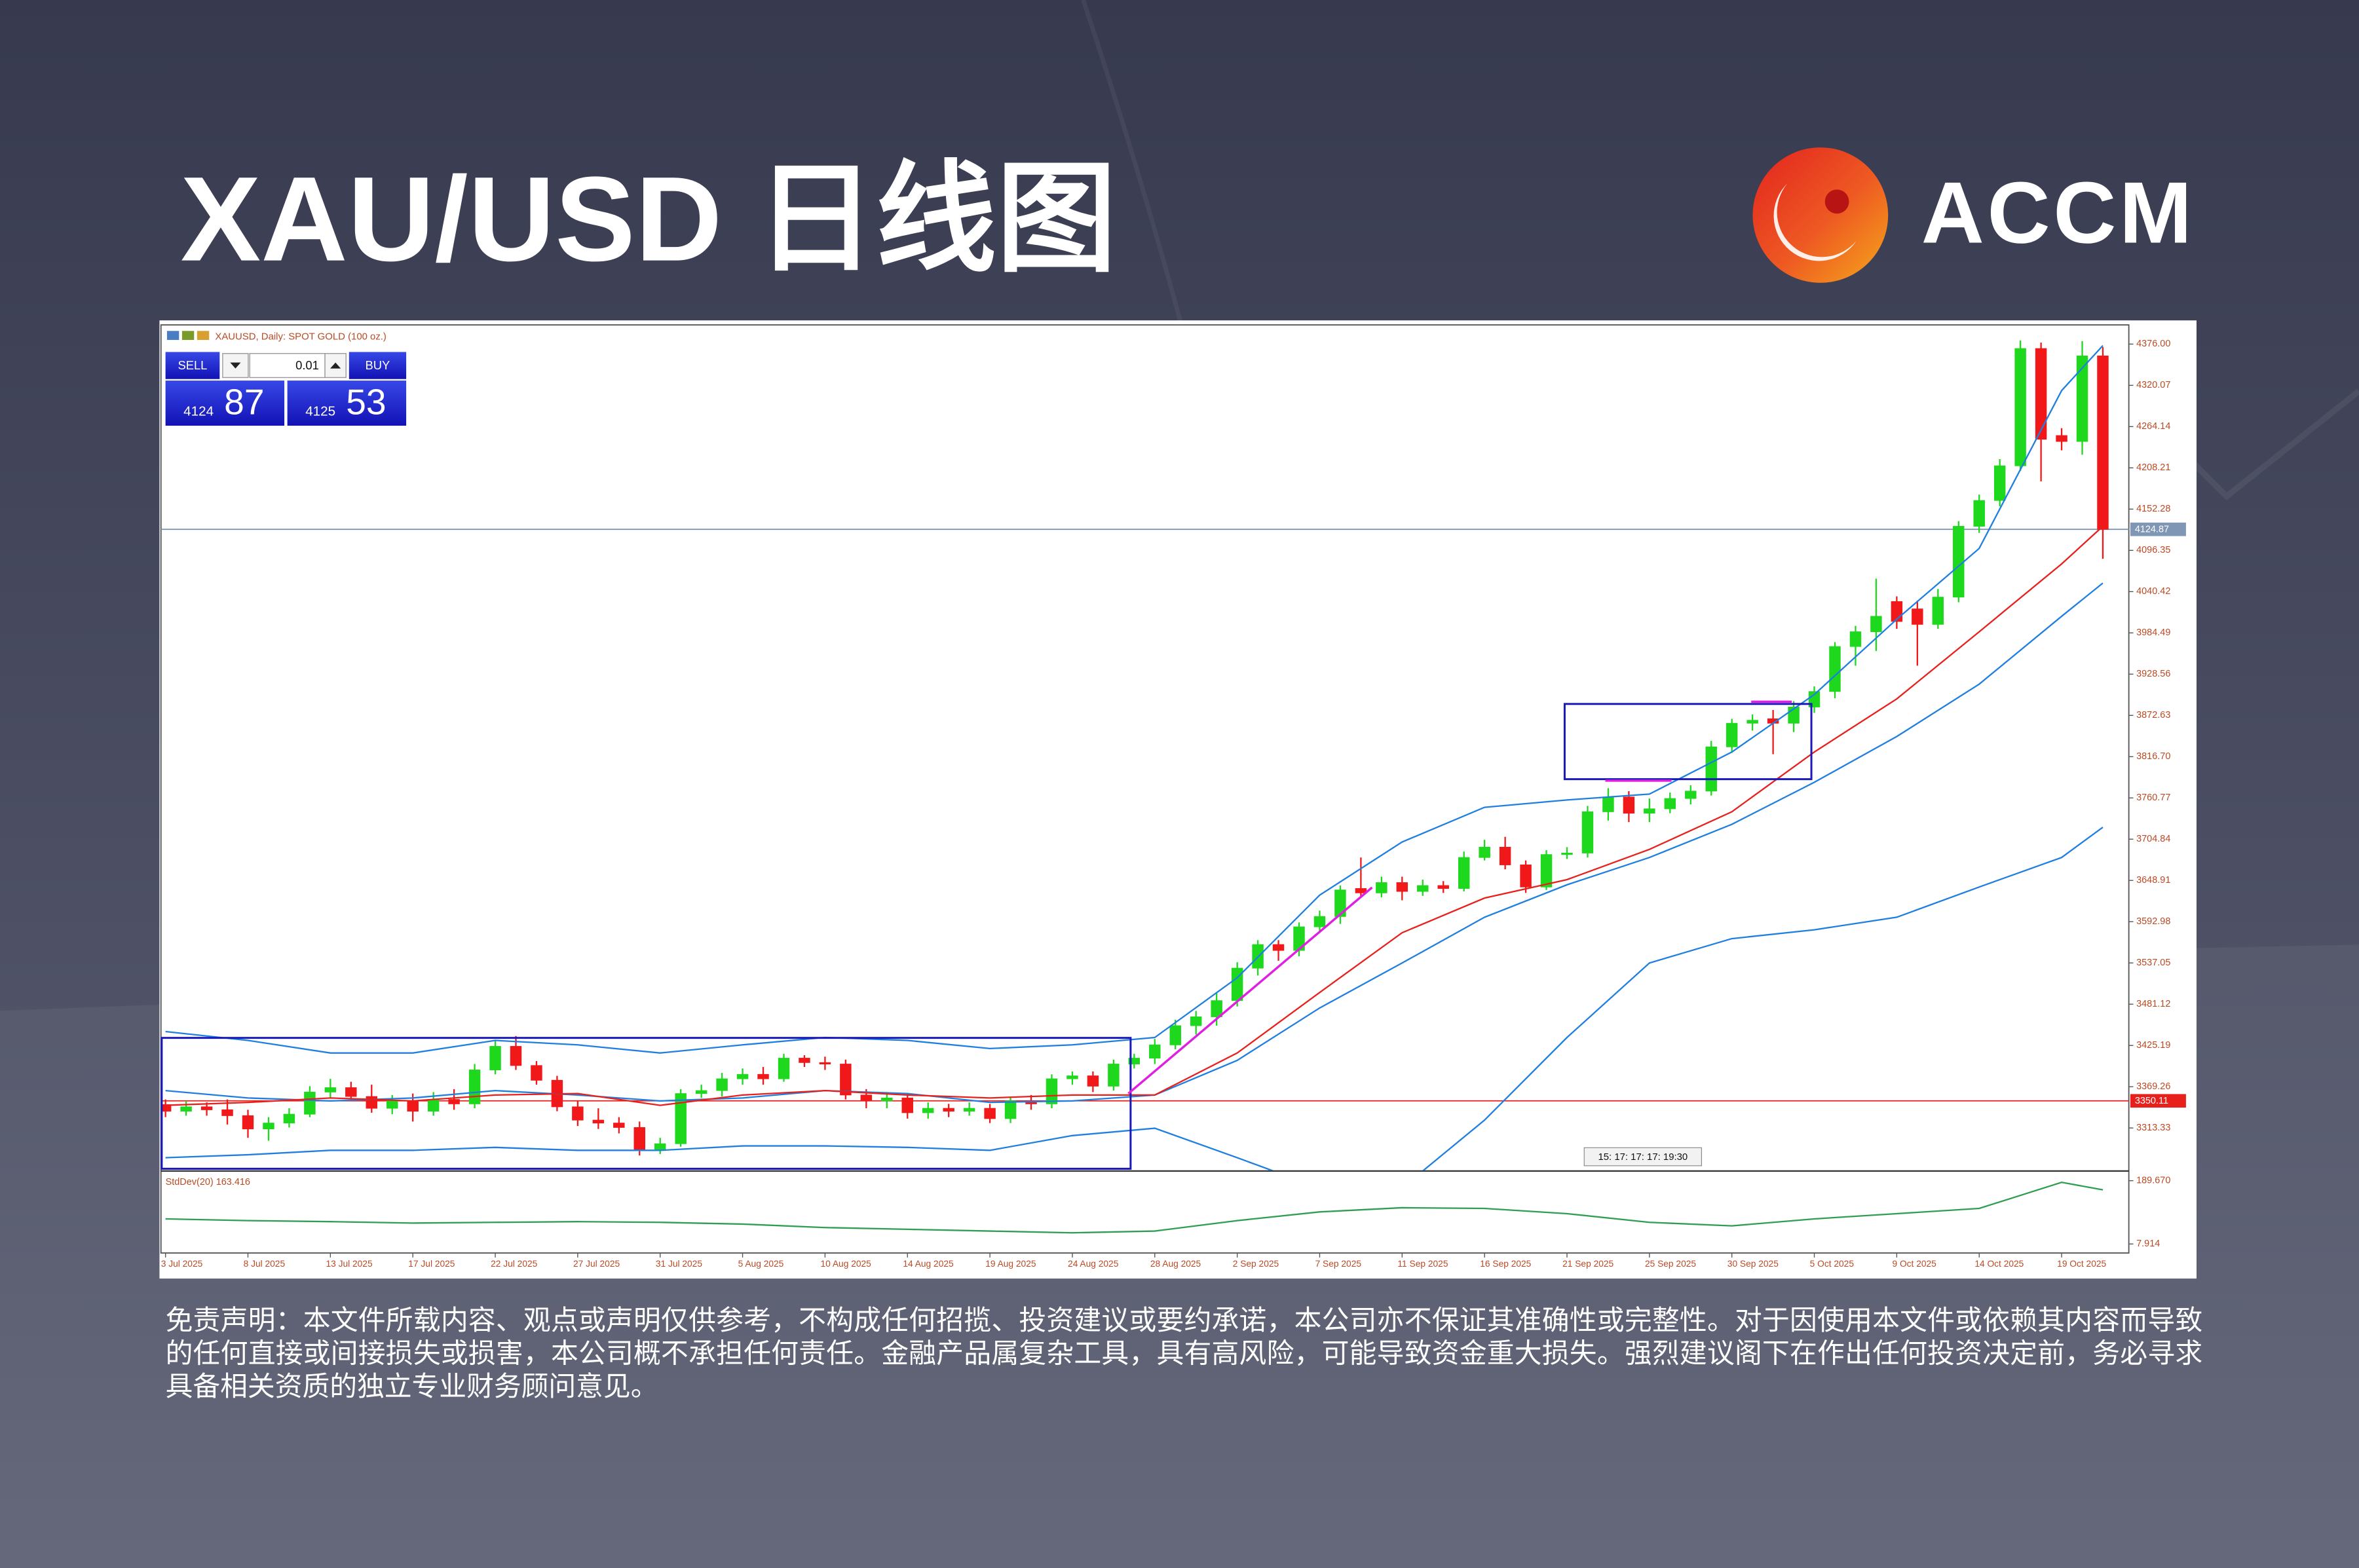  I want to click on x-tick-label: 31 Jul 2025, so click(680, 1264).